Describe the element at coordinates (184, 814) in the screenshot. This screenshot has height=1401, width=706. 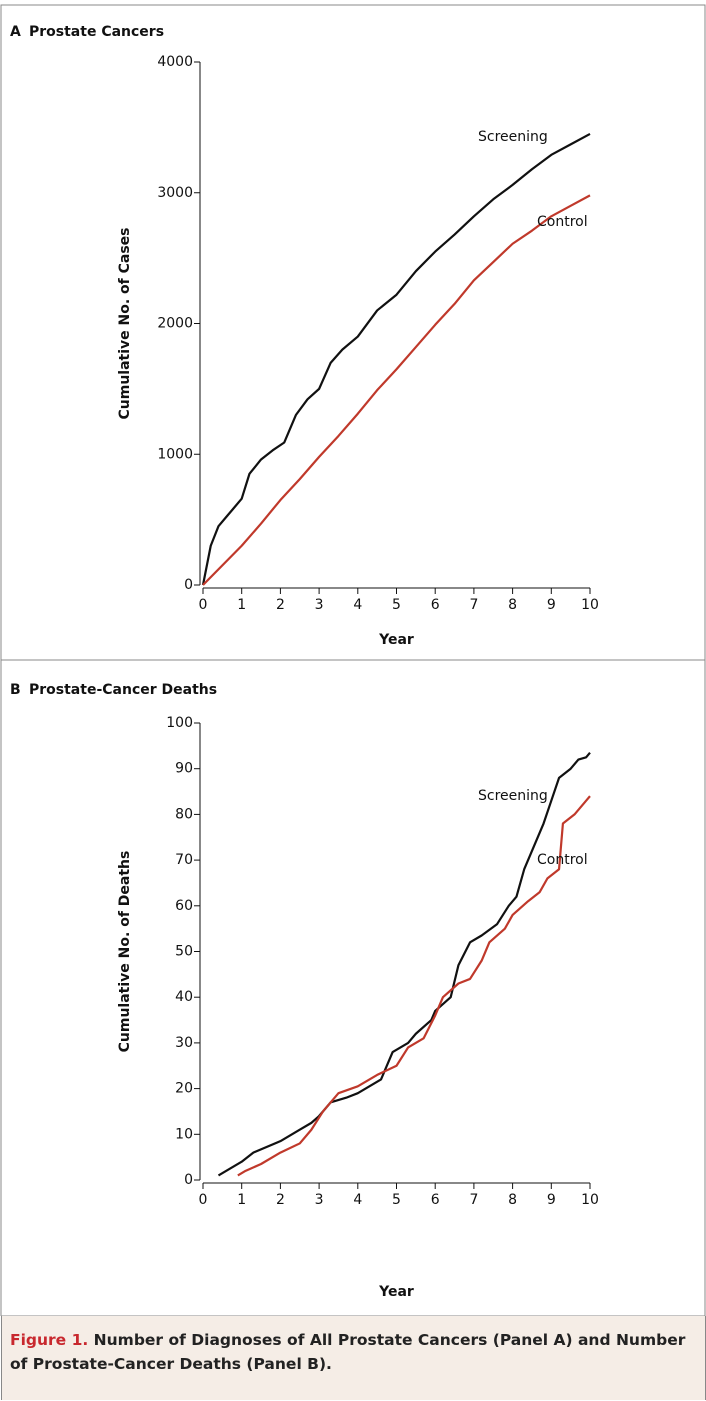
I see `y-tick-label: 80` at that location.